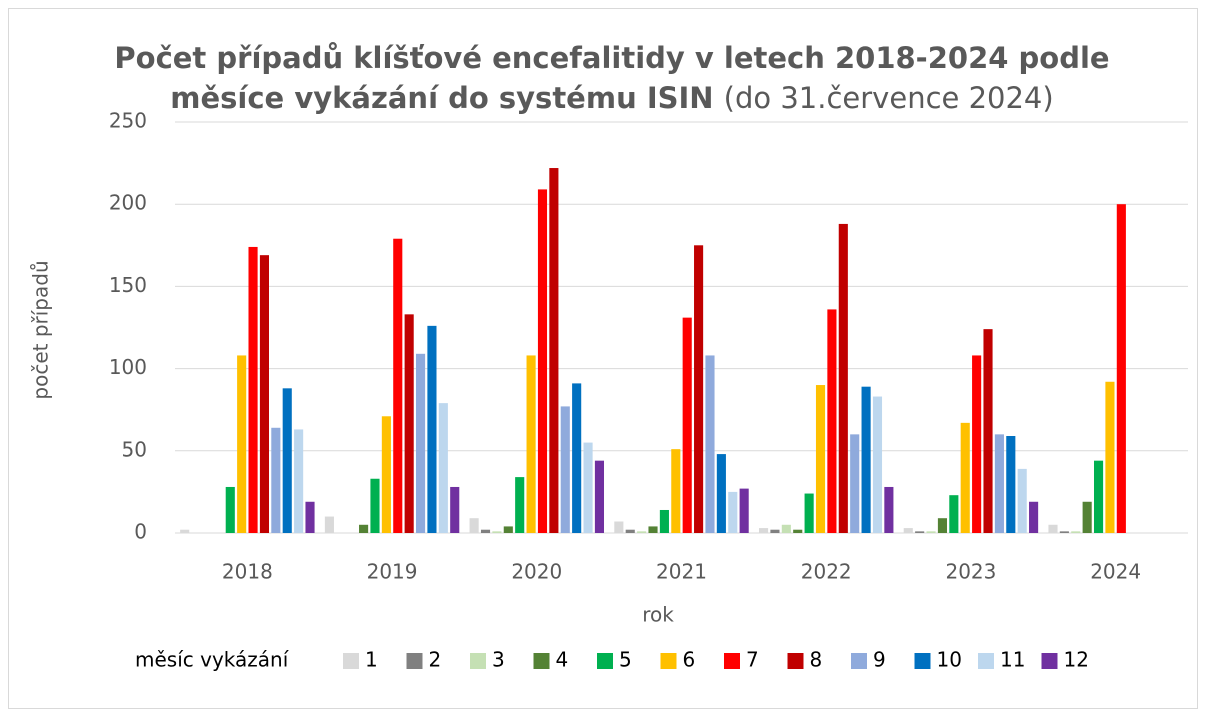 The width and height of the screenshot is (1206, 717). Describe the element at coordinates (689, 660) in the screenshot. I see `legend-label: 6` at that location.